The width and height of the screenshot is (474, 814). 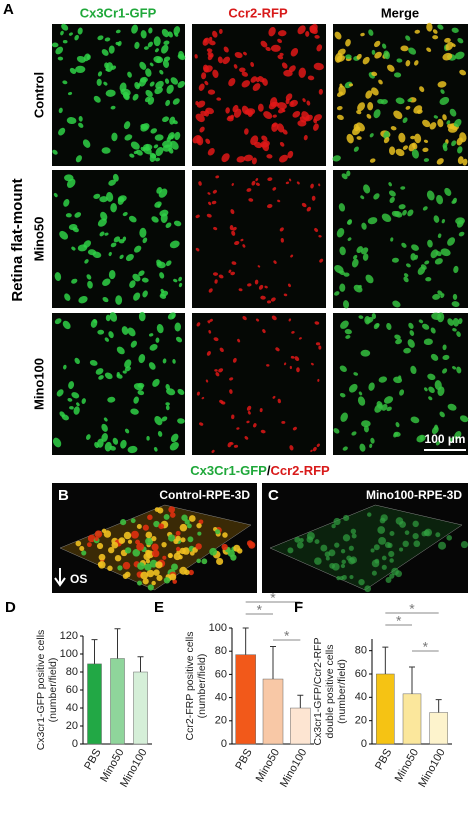 I want to click on legend-green: Cx3Cr1-GFP, so click(x=228, y=470).